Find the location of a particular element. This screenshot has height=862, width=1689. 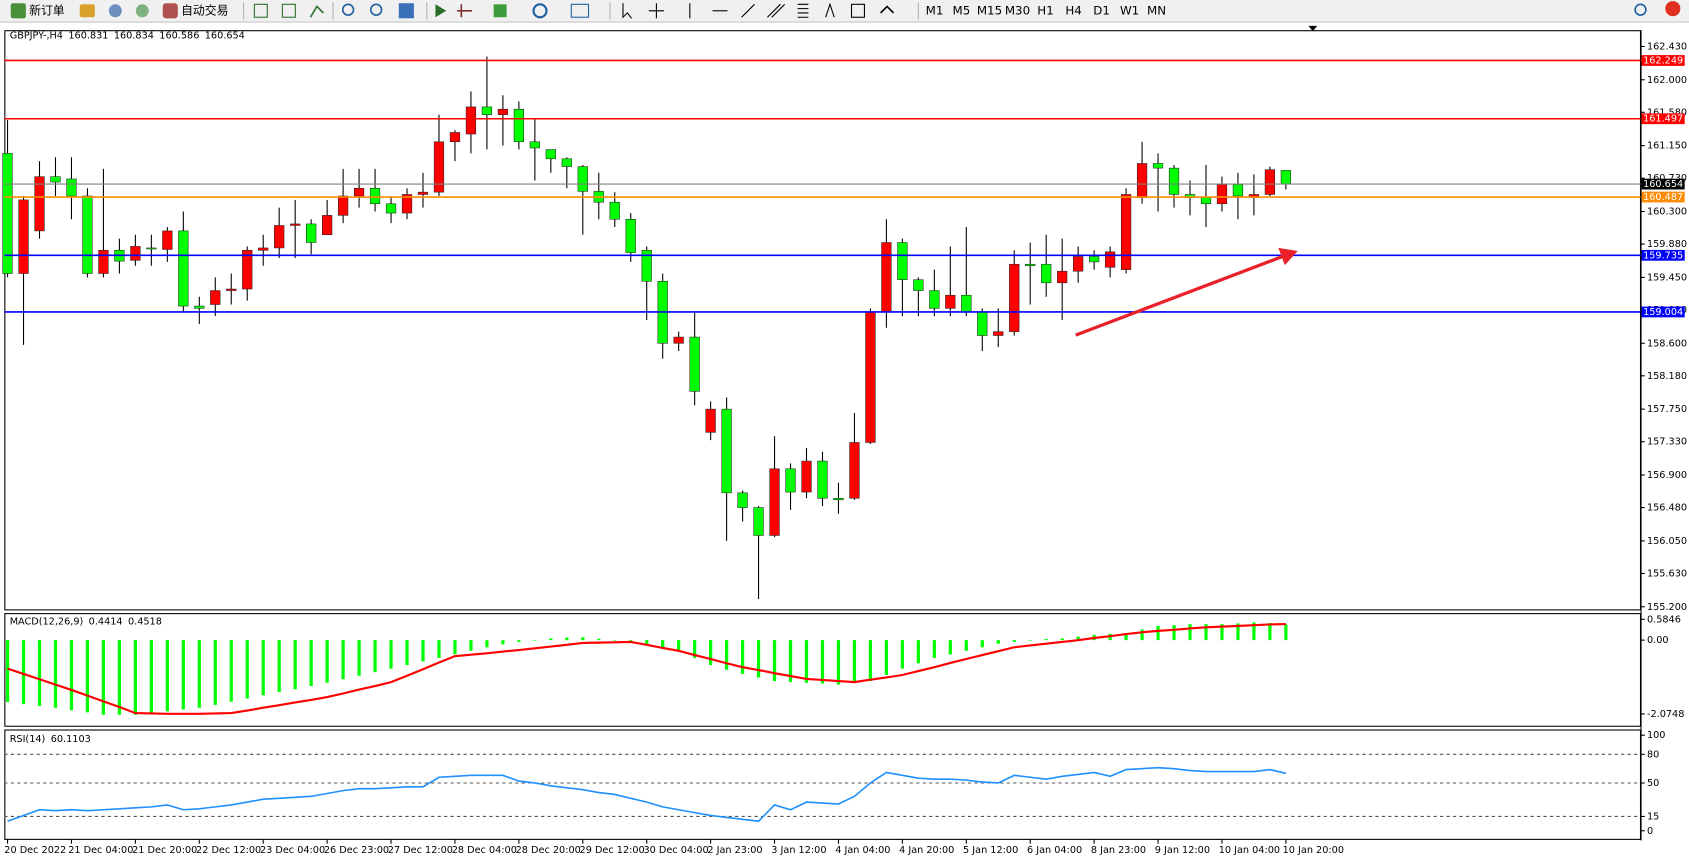

y-tick-label: 160.730 is located at coordinates (1667, 178).